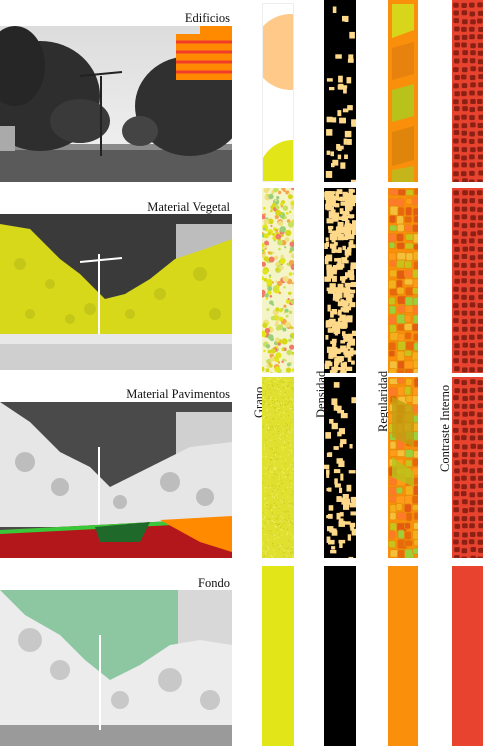 This screenshot has width=483, height=747. Describe the element at coordinates (403, 280) in the screenshot. I see `regularidad-strip-vegetal` at that location.